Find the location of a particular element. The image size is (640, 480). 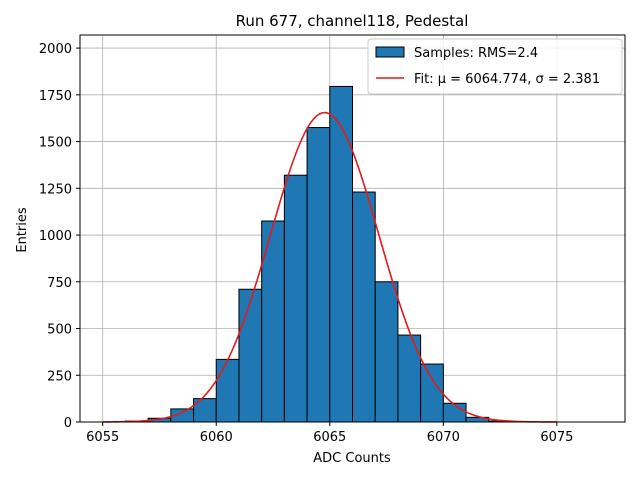

y-axis-label: Entries is located at coordinates (22, 230).